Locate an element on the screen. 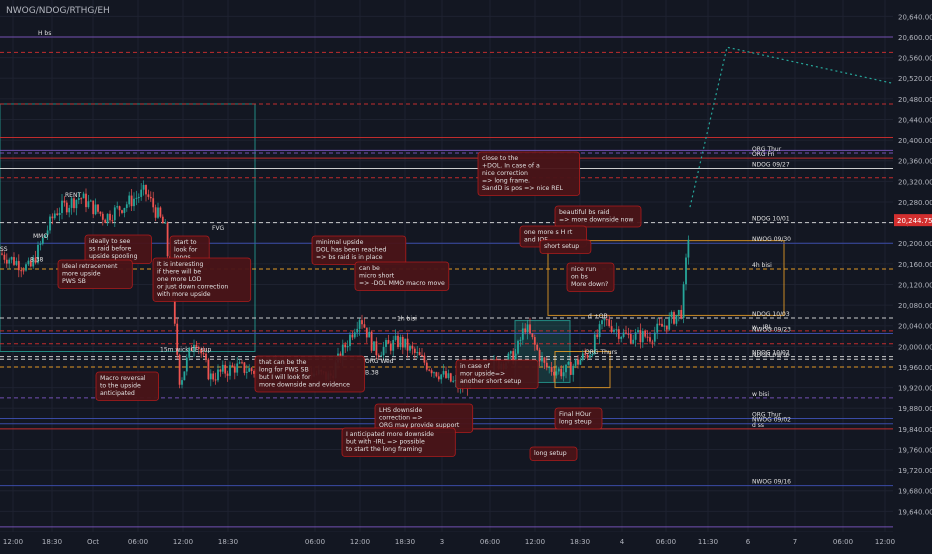 The height and width of the screenshot is (554, 932). annotation-text: DOL has been reached is located at coordinates (351, 250).